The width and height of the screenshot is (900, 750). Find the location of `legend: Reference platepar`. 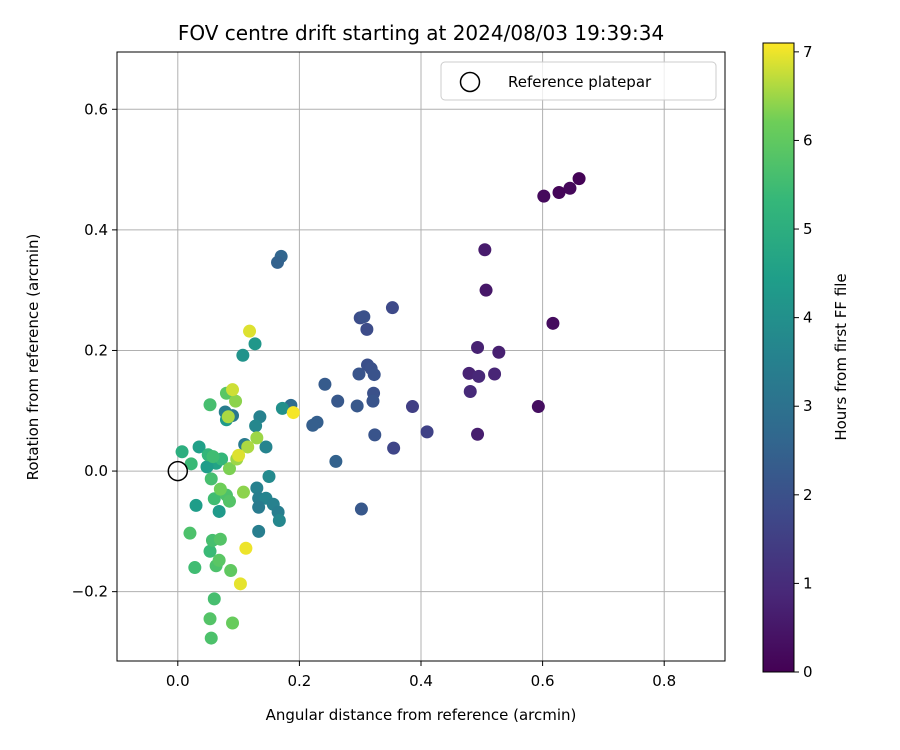

legend: Reference platepar is located at coordinates (578, 81).